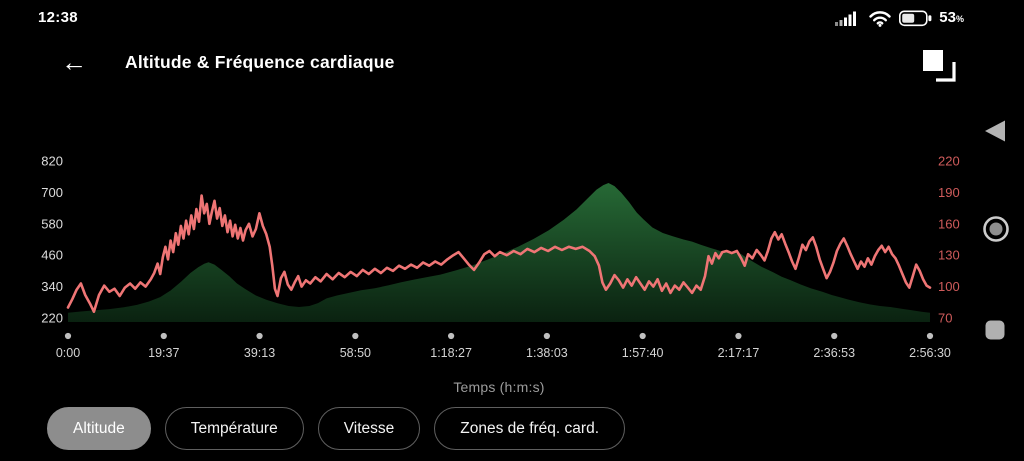 The width and height of the screenshot is (1024, 461). What do you see at coordinates (643, 353) in the screenshot?
I see `x-tick-label: 1:57:40` at bounding box center [643, 353].